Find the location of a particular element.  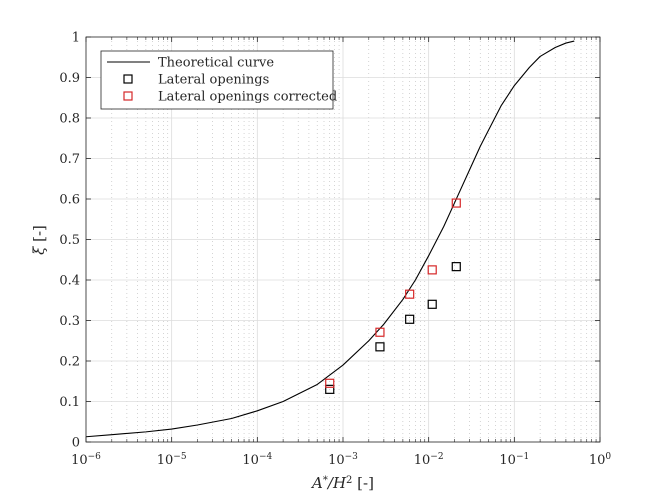

x-axis-title-star: * is located at coordinates (325, 480).